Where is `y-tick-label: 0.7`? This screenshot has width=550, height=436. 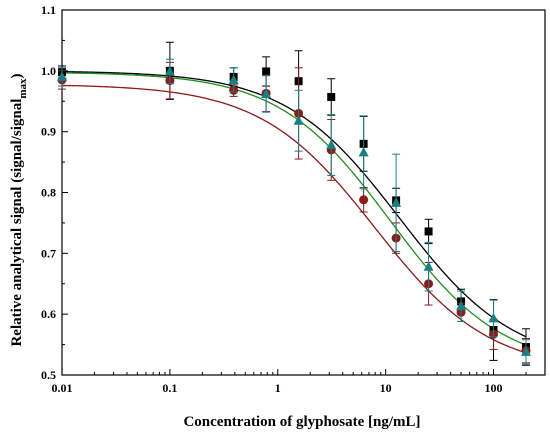
y-tick-label: 0.7 is located at coordinates (48, 253).